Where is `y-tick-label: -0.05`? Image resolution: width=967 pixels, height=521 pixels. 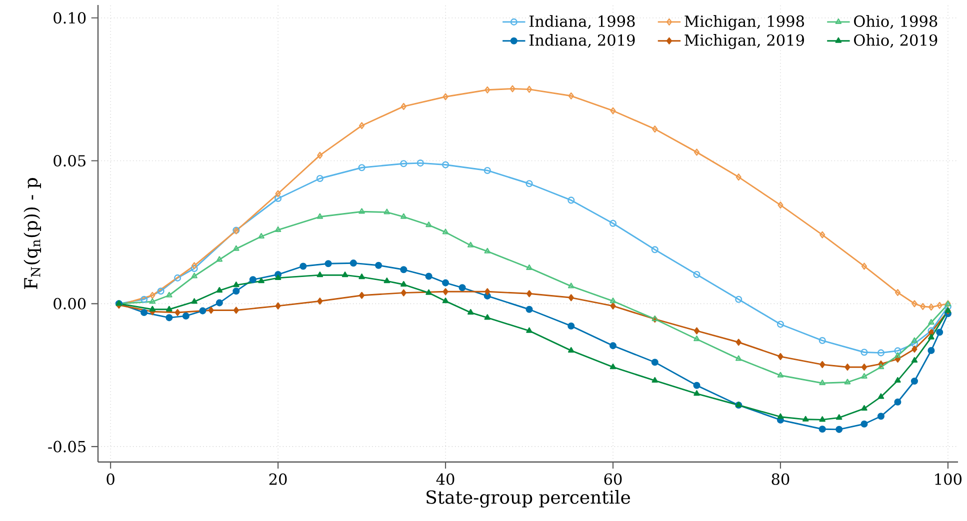 y-tick-label: -0.05 is located at coordinates (67, 446).